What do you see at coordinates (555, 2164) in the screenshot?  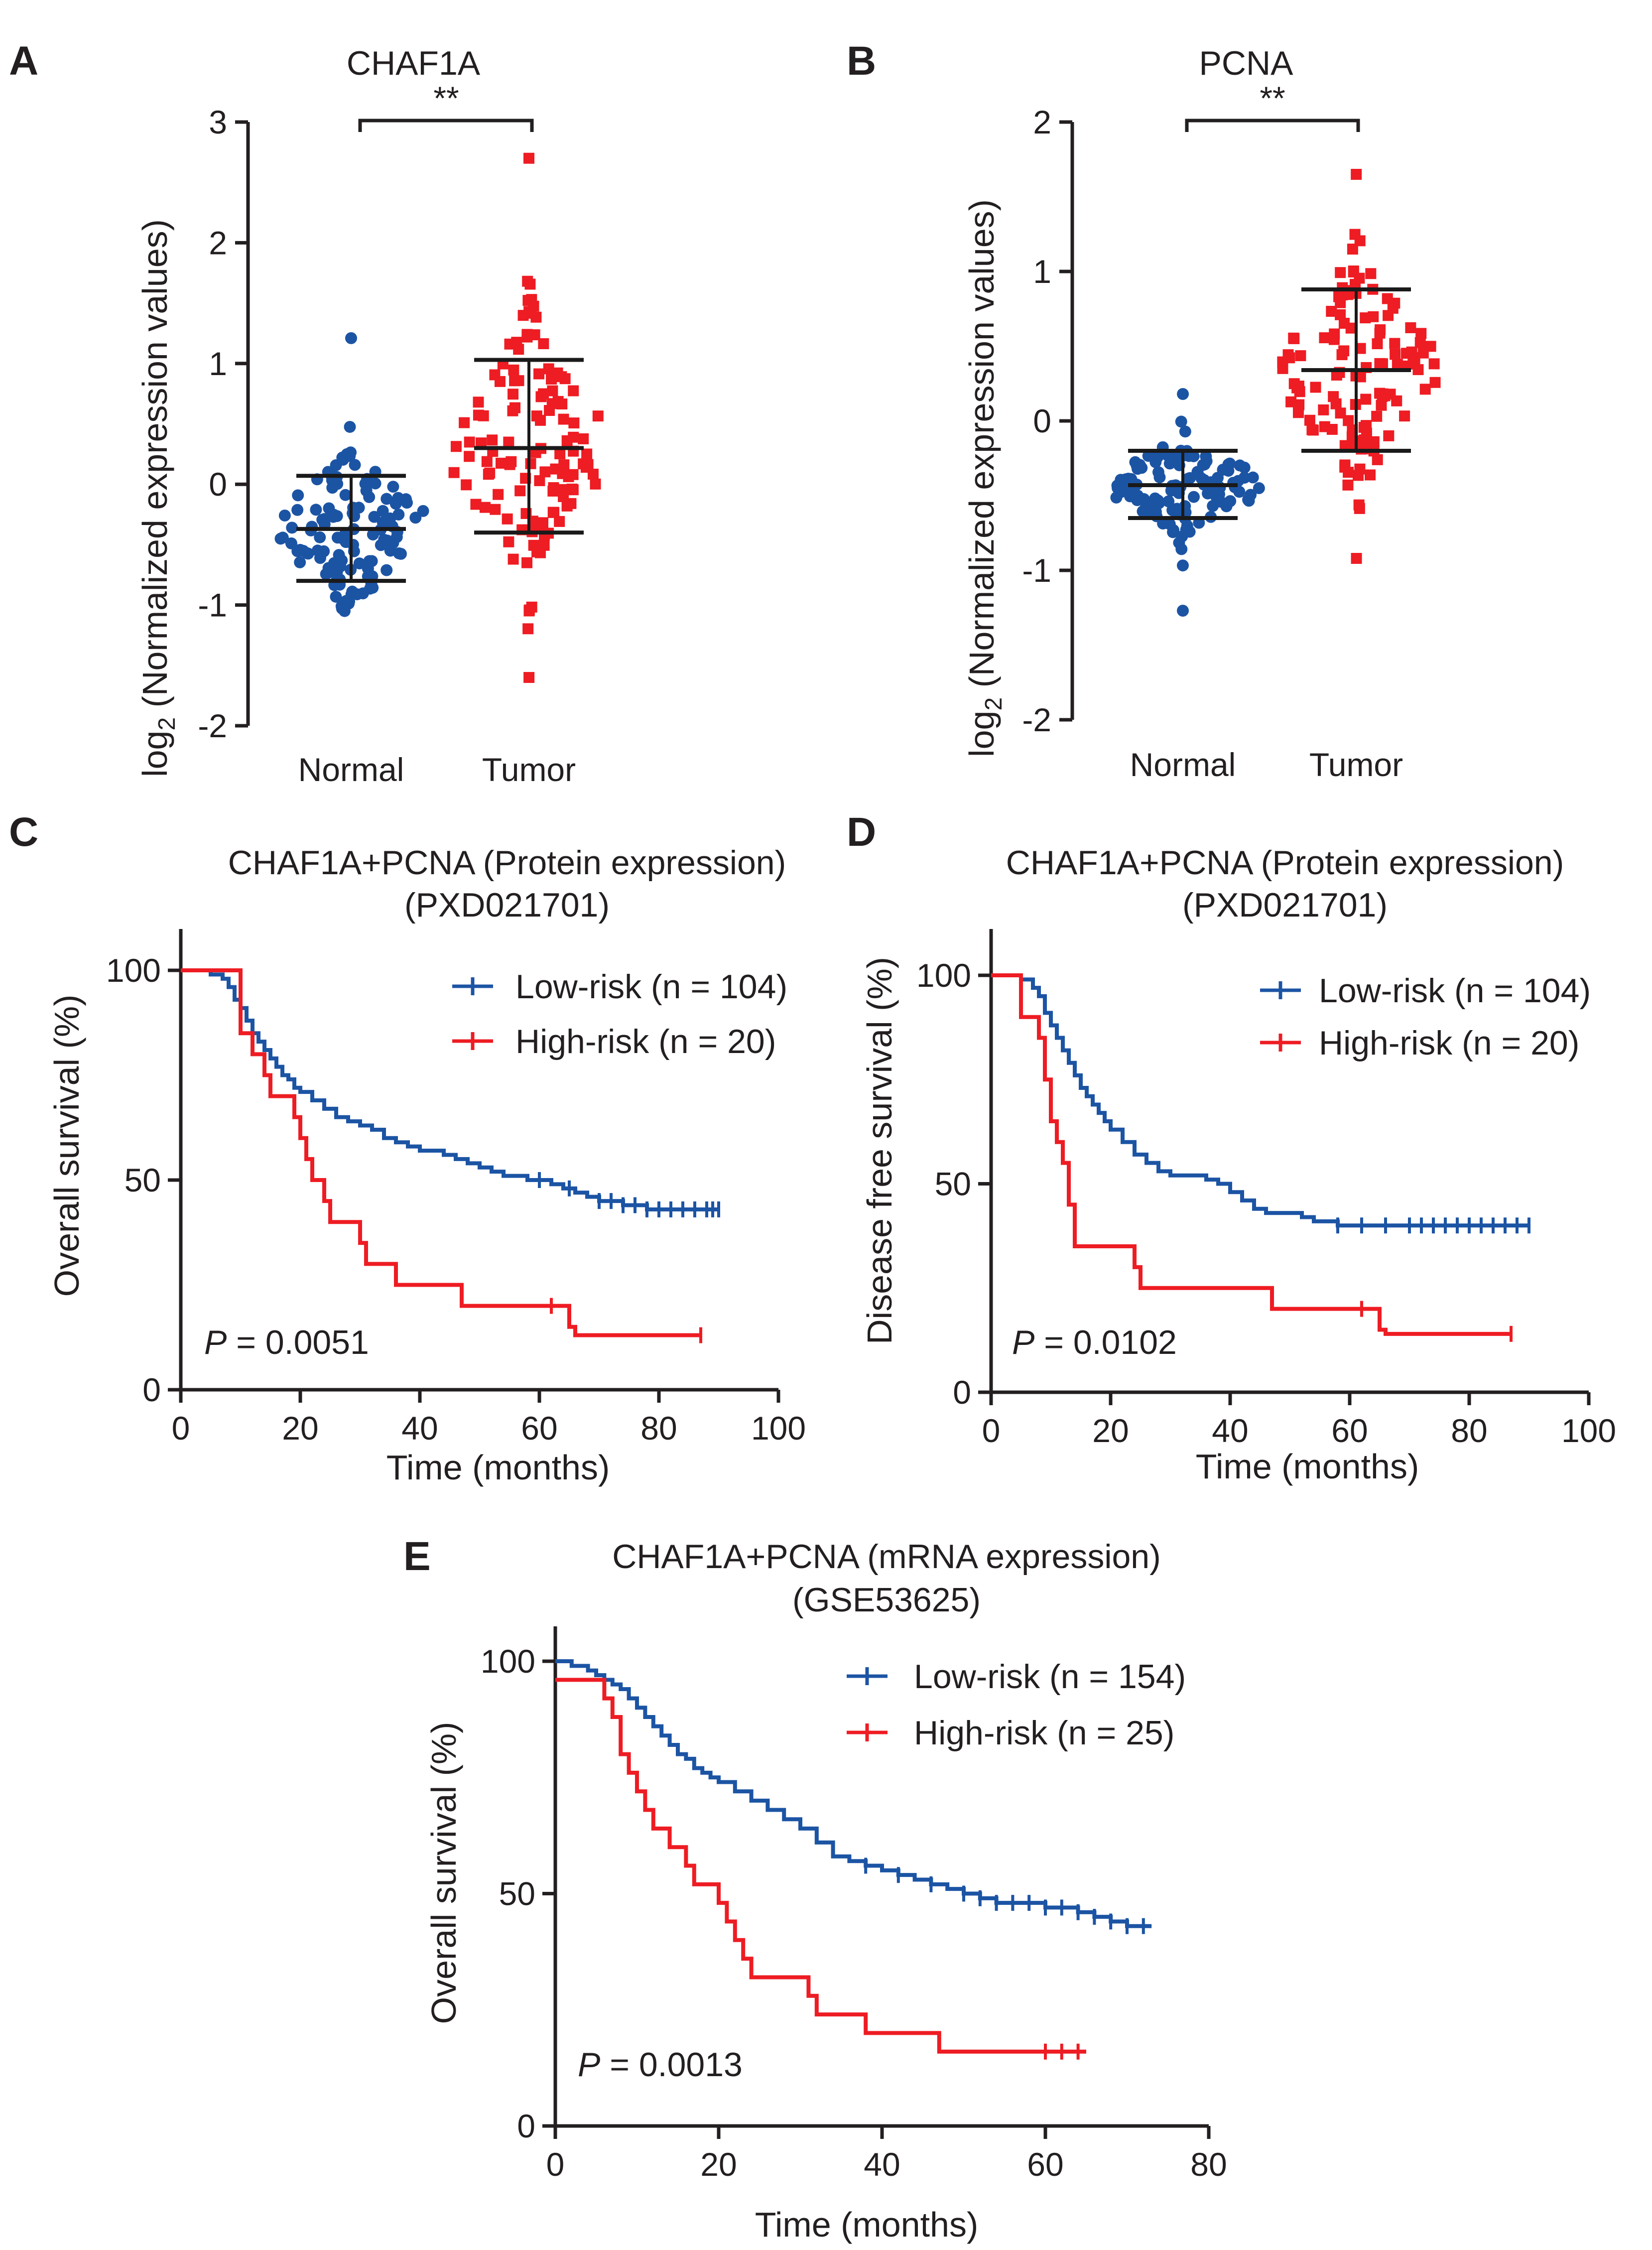 I see `panel-e-xtick-label: 0` at bounding box center [555, 2164].